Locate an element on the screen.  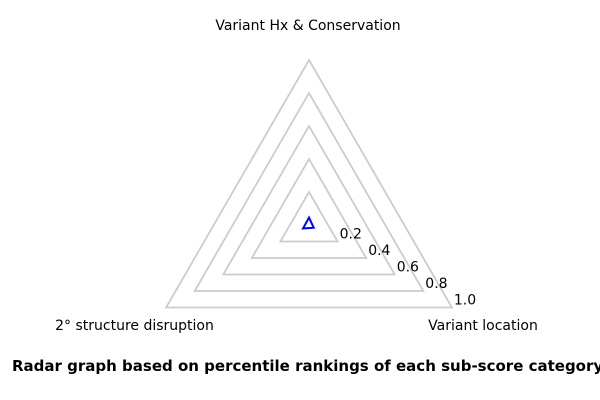
axis-label-2deg-structure-disruption: 2° structure disruption is located at coordinates (134, 326).